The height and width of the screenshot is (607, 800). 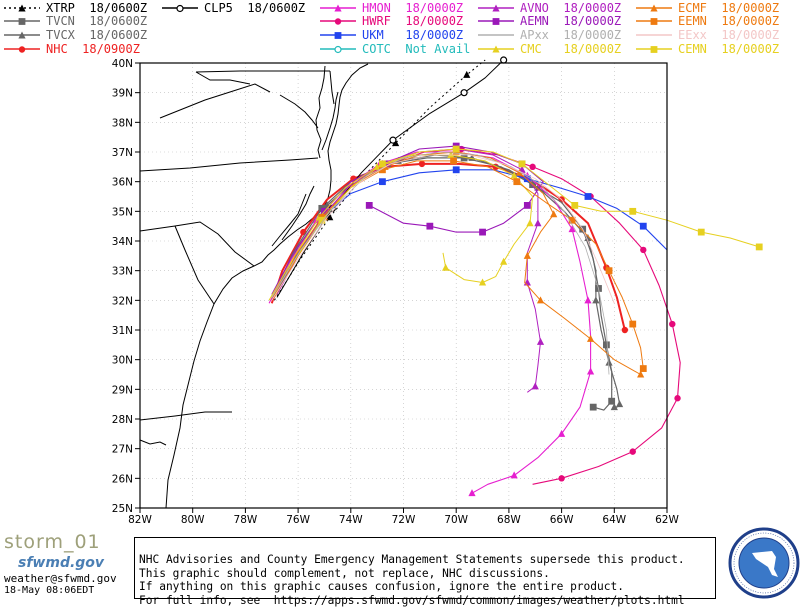 I want to click on track-xtrp, so click(x=379, y=180).